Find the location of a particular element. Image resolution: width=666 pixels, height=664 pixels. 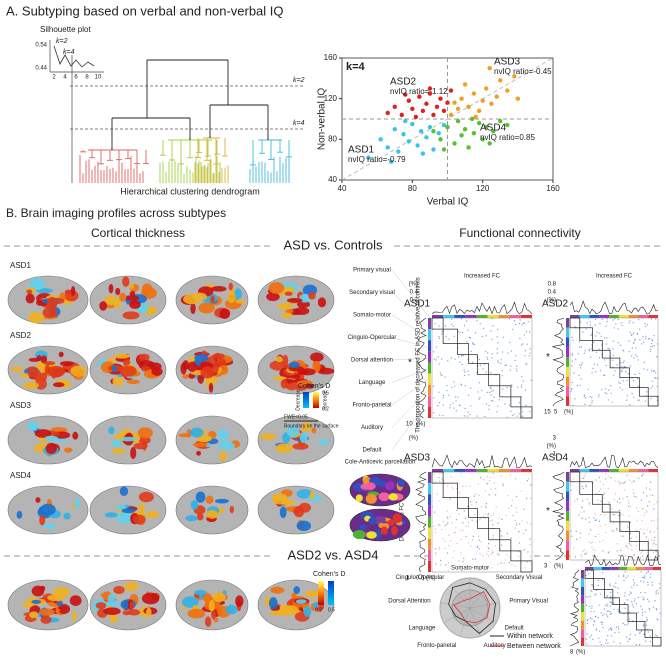

point is located at coordinates (474, 93).